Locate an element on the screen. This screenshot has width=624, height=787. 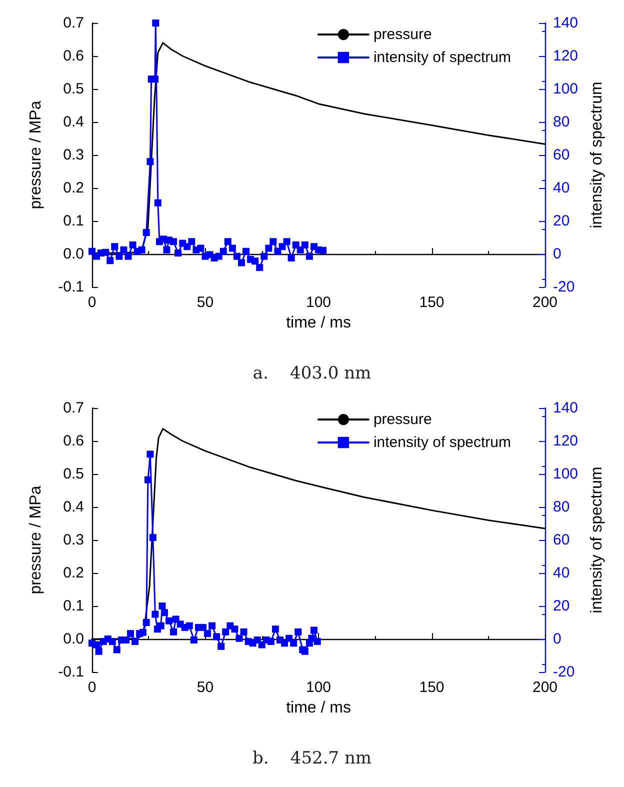
legend-label: pressure is located at coordinates (402, 34).